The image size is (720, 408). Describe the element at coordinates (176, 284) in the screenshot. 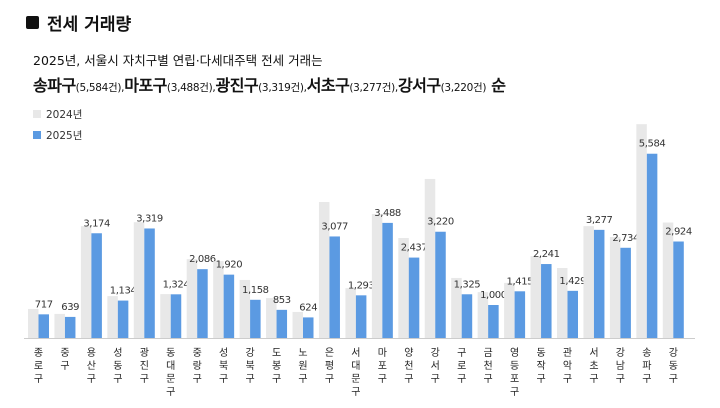

I see `data-label: 1,324` at that location.